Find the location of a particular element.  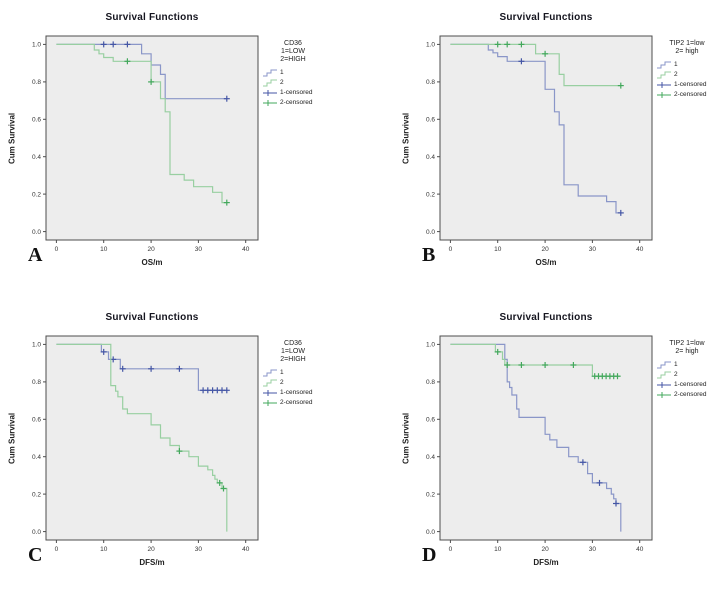

panel-letter: A is located at coordinates (35, 255).